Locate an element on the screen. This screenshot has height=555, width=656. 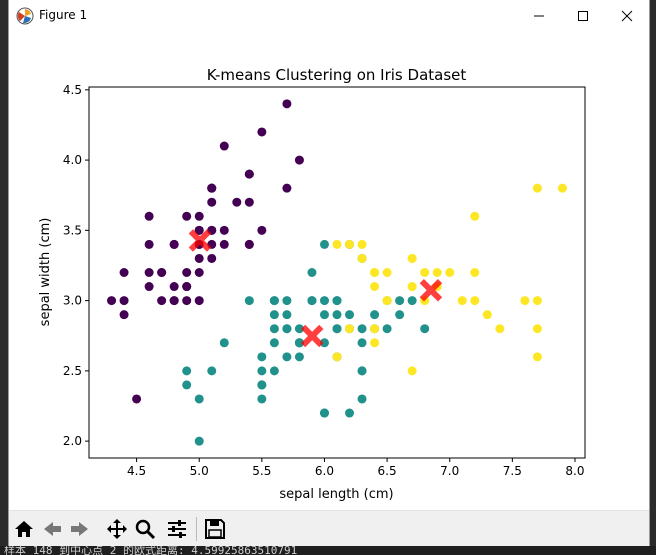
maximize-button is located at coordinates (583, 16).